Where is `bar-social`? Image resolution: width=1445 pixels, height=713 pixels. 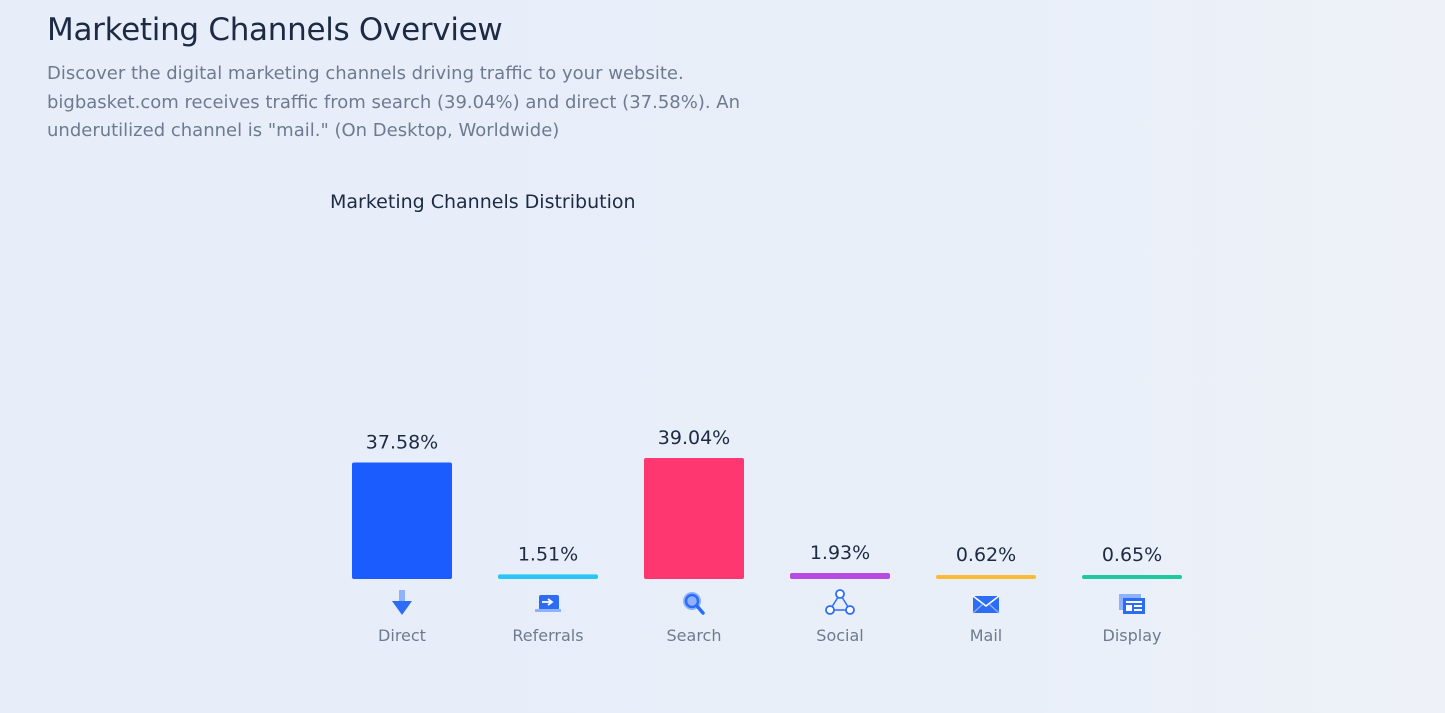 bar-social is located at coordinates (840, 576).